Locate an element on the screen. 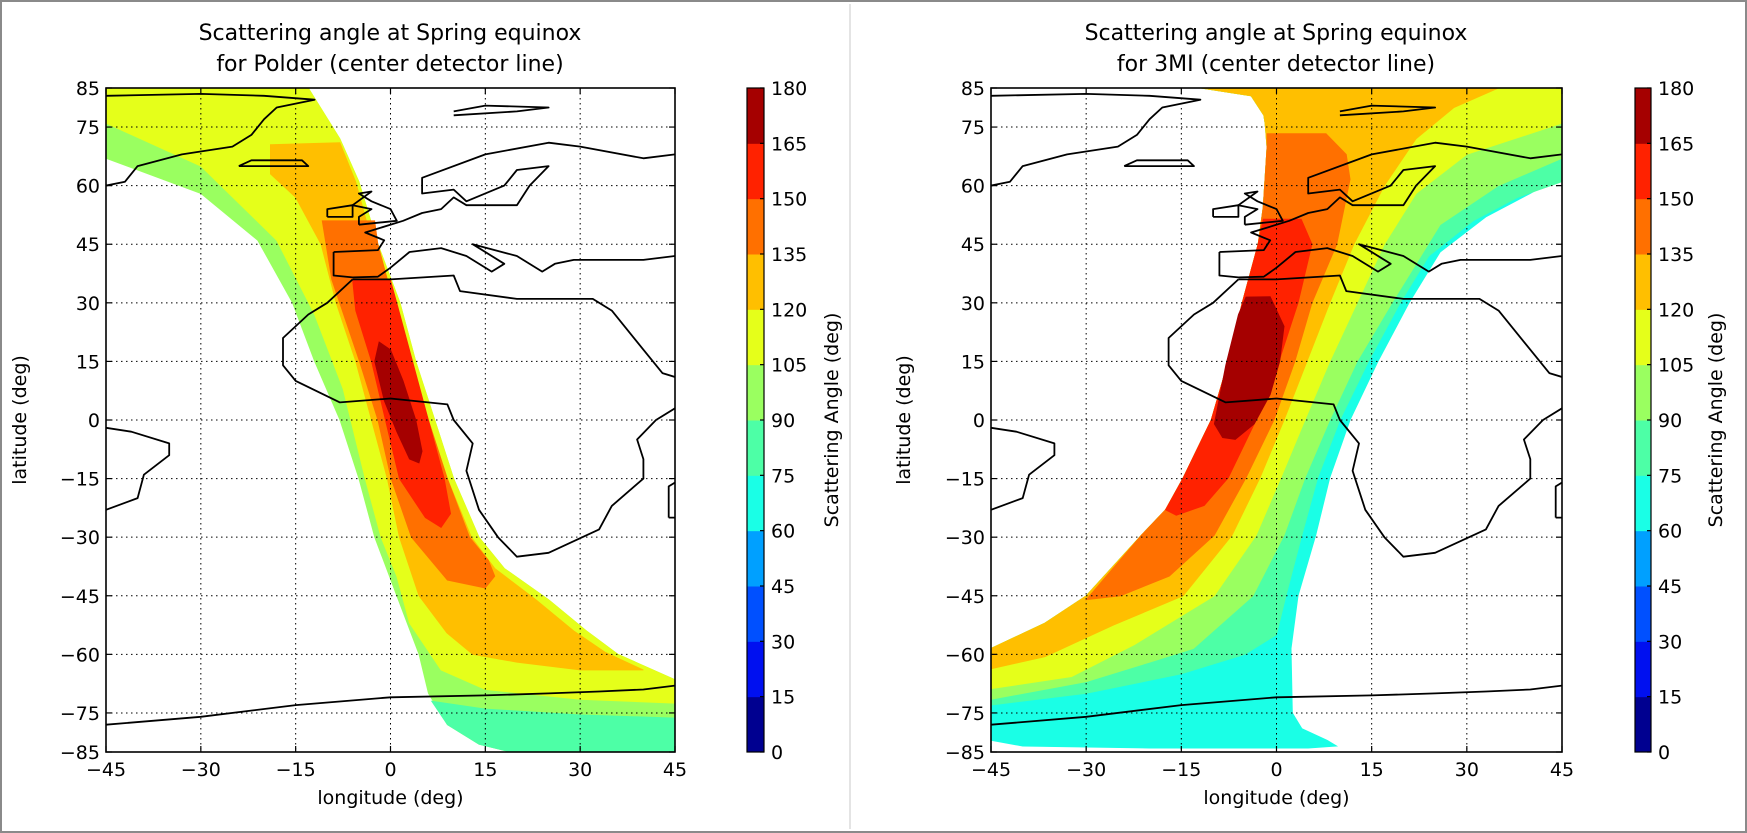  y-tick-label: 85 is located at coordinates (973, 89).